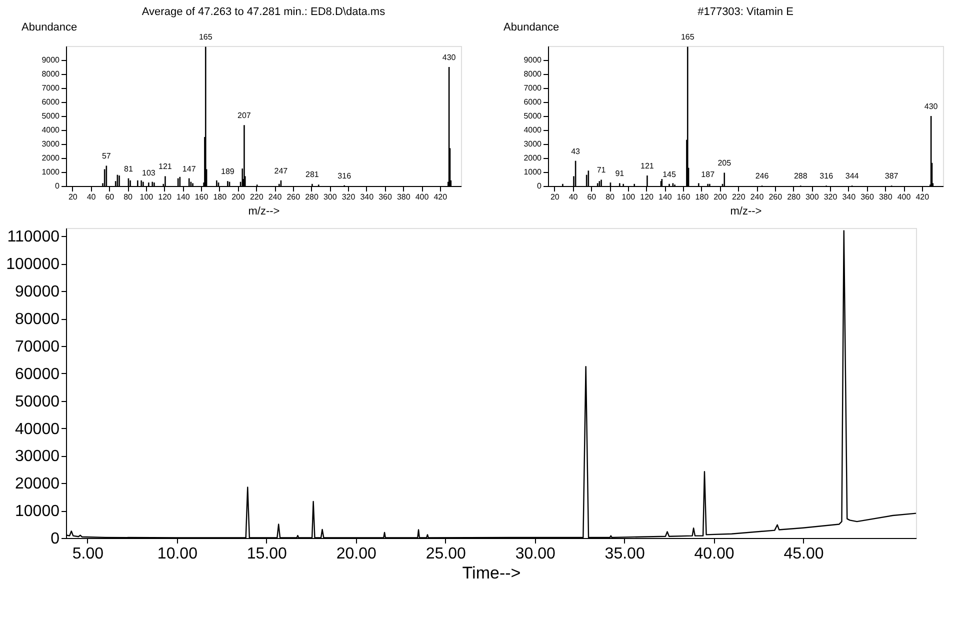 This screenshot has width=973, height=639. I want to click on x-tick-label: 360, so click(385, 197).